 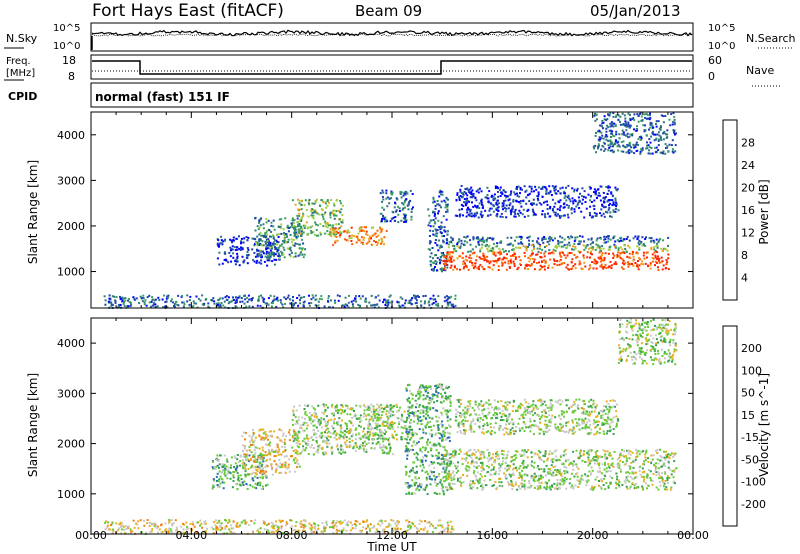 I want to click on power-colorbar-tick-label: 20, so click(x=748, y=188).